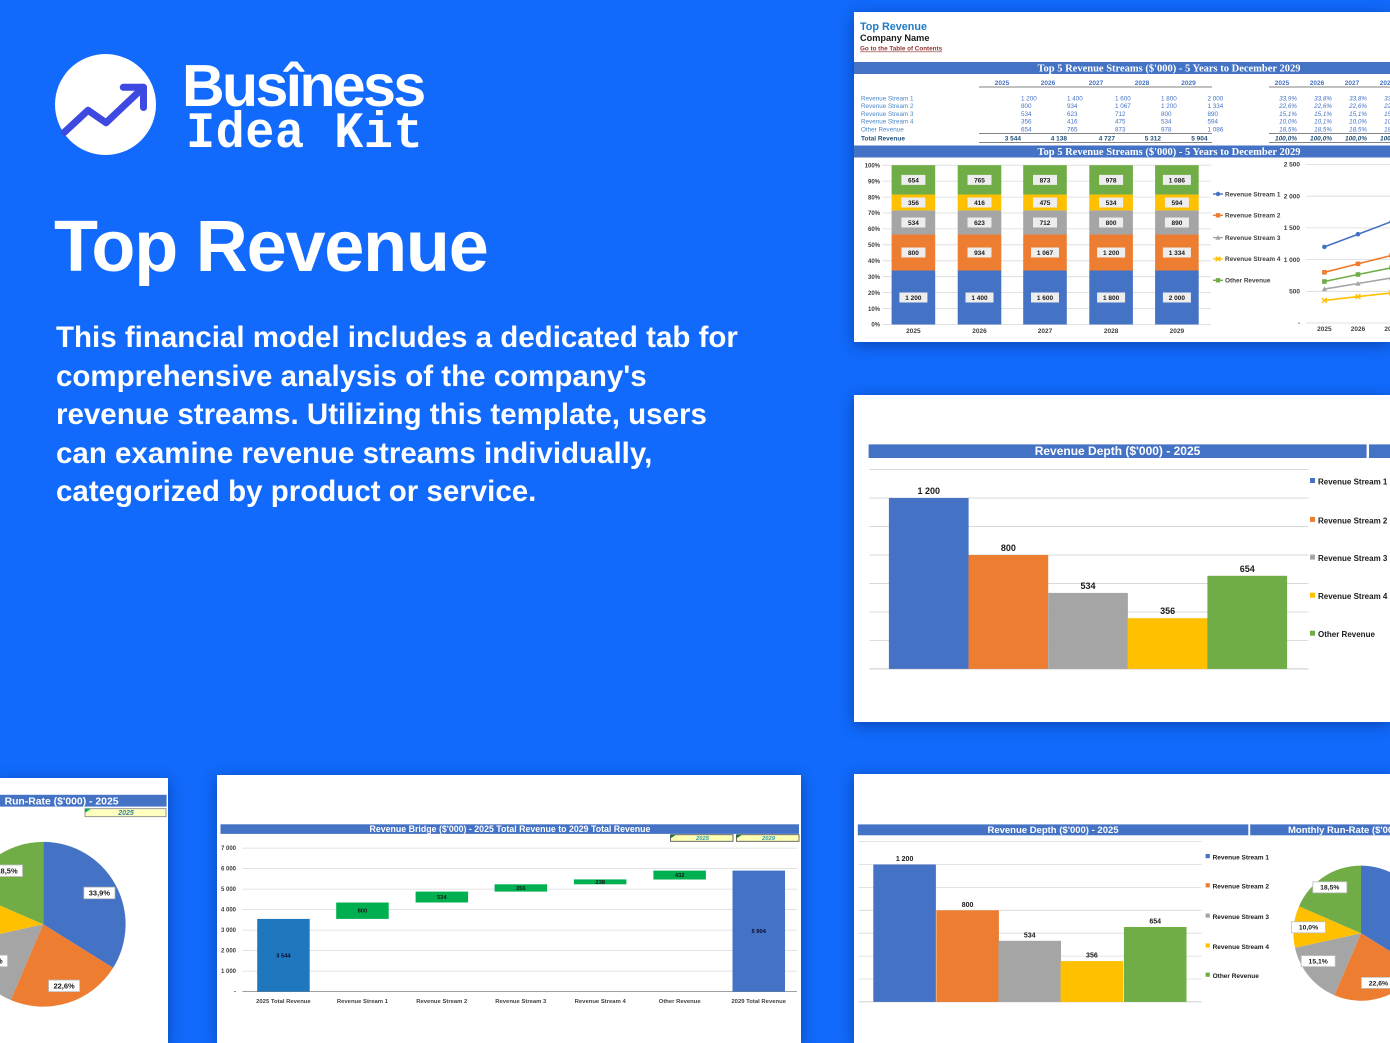  Describe the element at coordinates (1111, 298) in the screenshot. I see `svg-text: 1 800` at that location.